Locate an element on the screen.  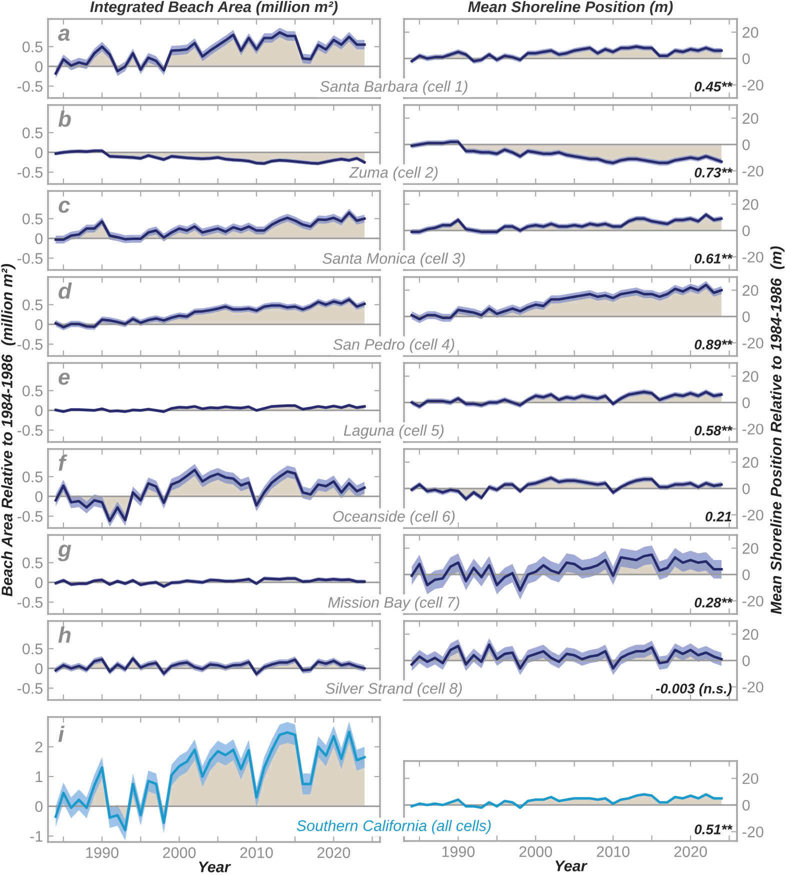
y-tick-label: 1 is located at coordinates (39, 777).